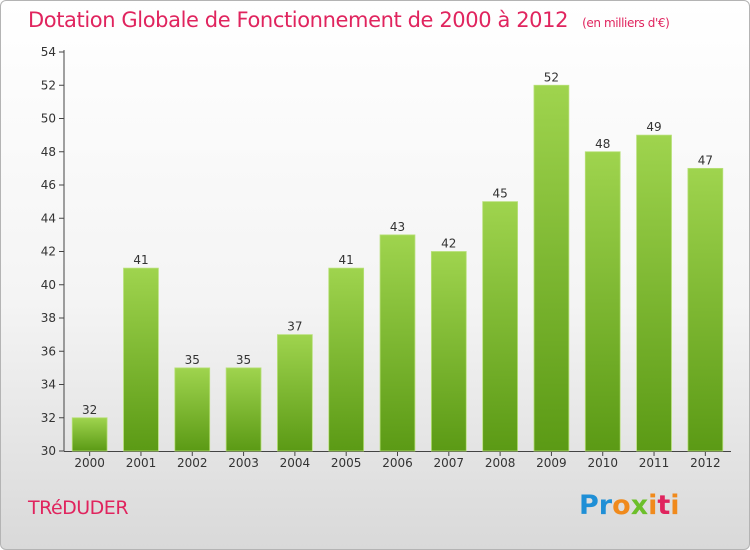  I want to click on data-label: 42, so click(448, 244).